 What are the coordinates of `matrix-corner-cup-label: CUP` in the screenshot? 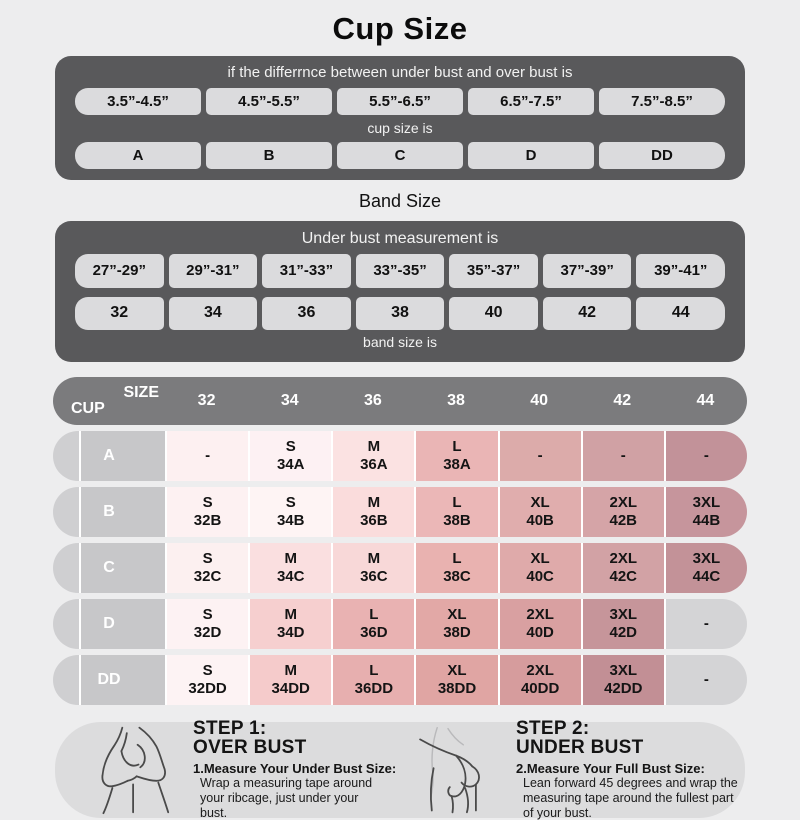 It's located at (88, 408).